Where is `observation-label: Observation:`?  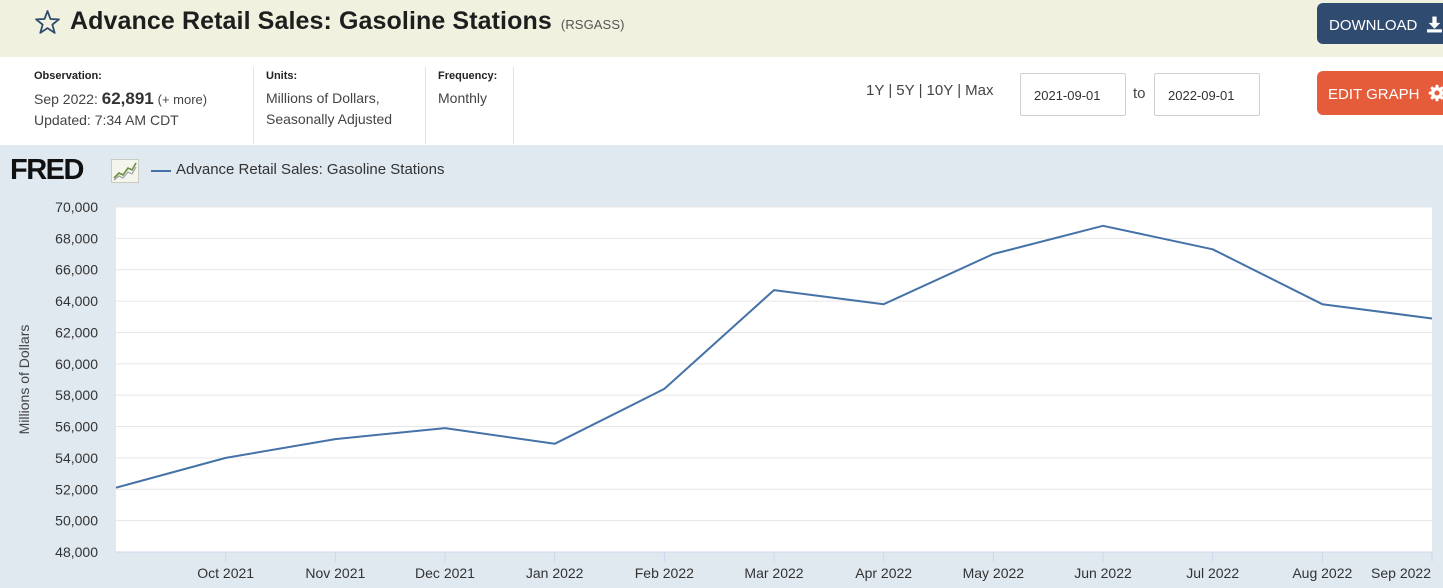
observation-label: Observation: is located at coordinates (68, 76).